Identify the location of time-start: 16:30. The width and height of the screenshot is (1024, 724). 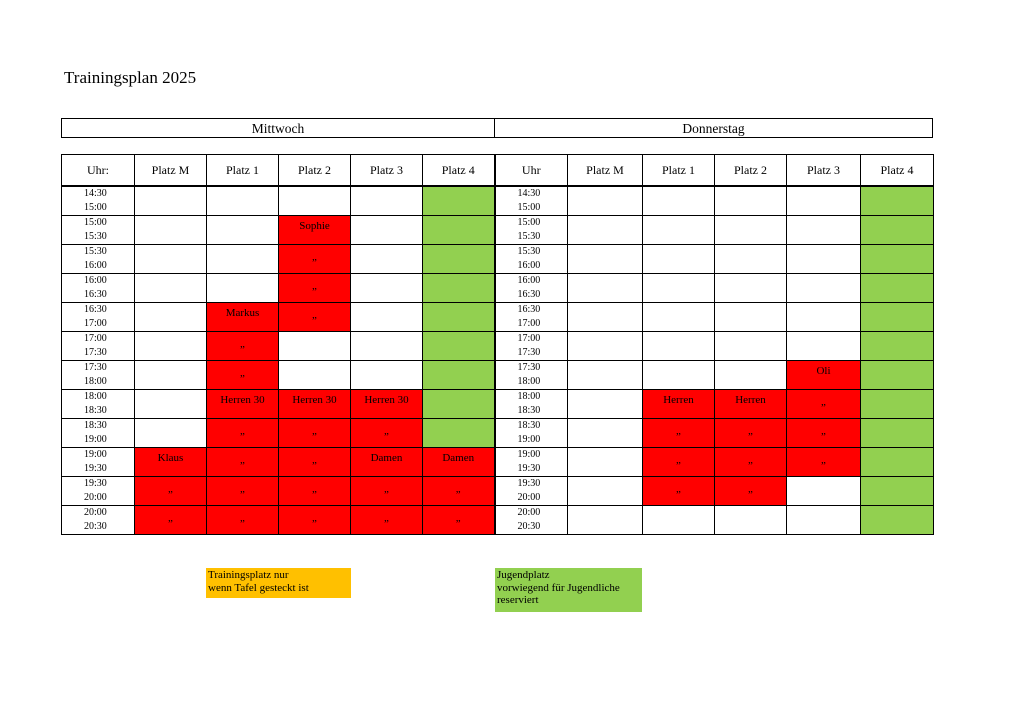
(95, 309).